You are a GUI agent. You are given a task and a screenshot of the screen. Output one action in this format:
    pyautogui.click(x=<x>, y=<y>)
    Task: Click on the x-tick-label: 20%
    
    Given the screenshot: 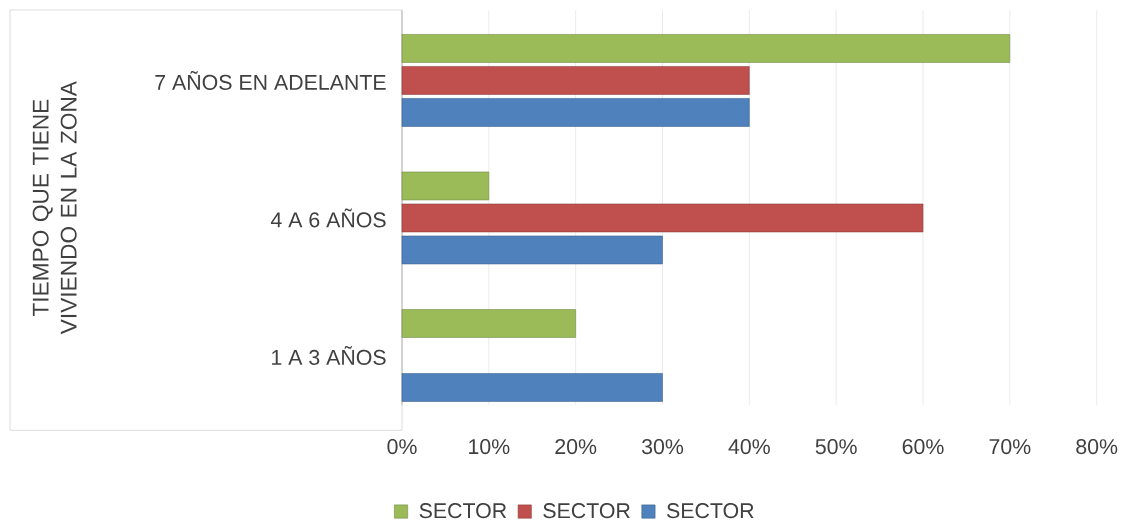 What is the action you would take?
    pyautogui.click(x=576, y=447)
    